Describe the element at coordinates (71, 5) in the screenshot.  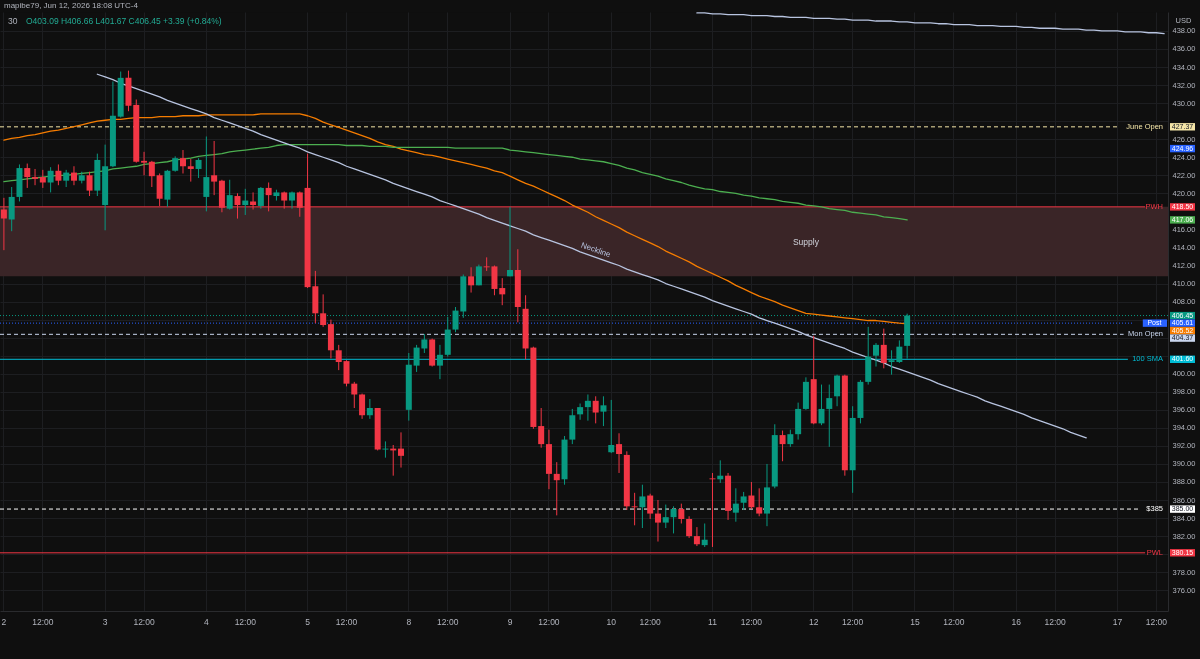
I see `text: mapibe79, Jun 12, 2026 18:08 UTC-4` at that location.